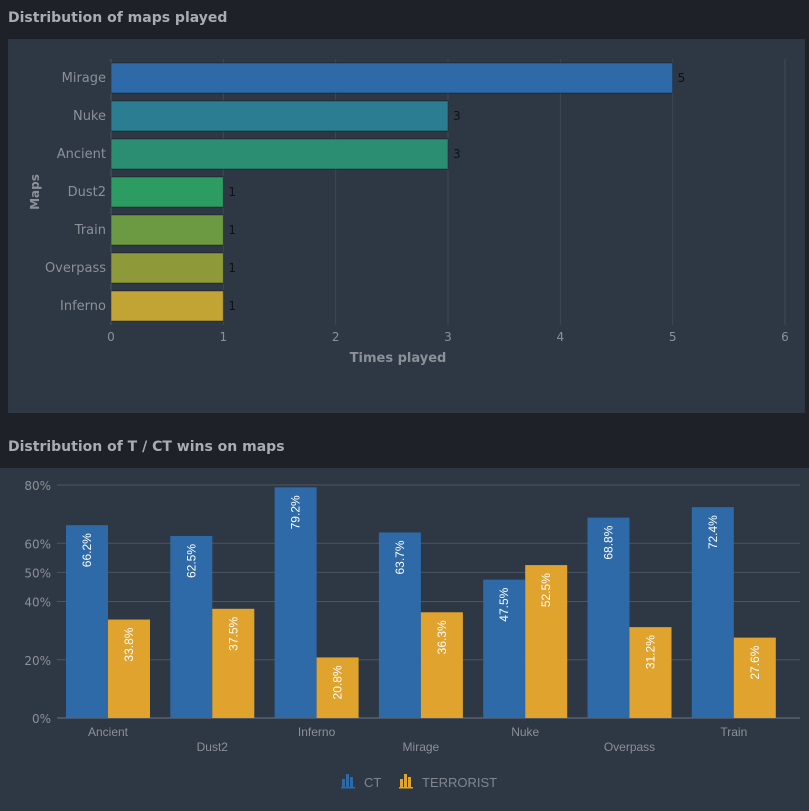  What do you see at coordinates (37, 573) in the screenshot?
I see `y-tick-label-50: 50%` at bounding box center [37, 573].